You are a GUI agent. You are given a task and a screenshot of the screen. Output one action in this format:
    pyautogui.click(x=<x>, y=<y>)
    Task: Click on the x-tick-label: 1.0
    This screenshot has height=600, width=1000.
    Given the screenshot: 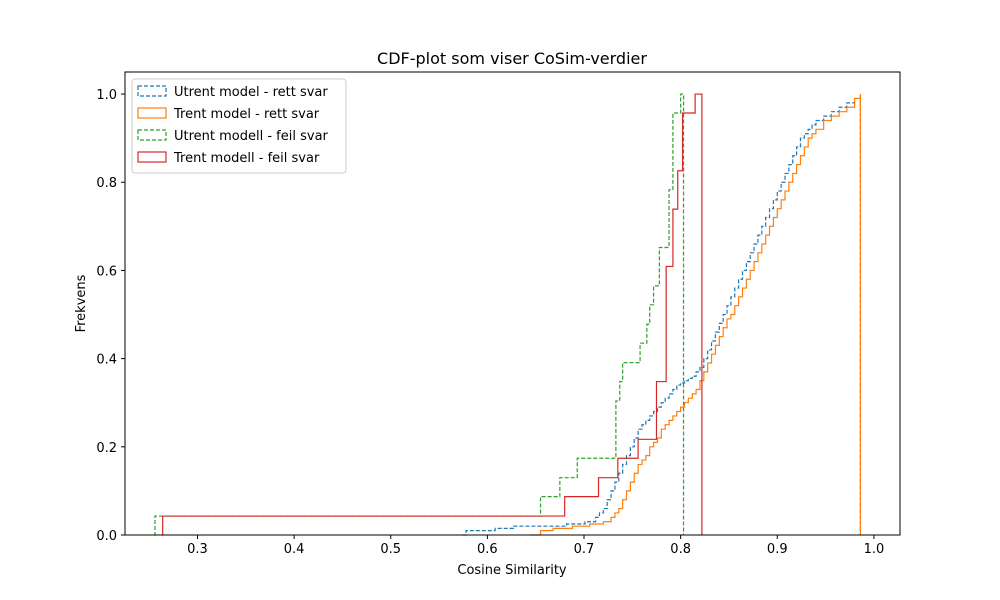 What is the action you would take?
    pyautogui.click(x=874, y=549)
    